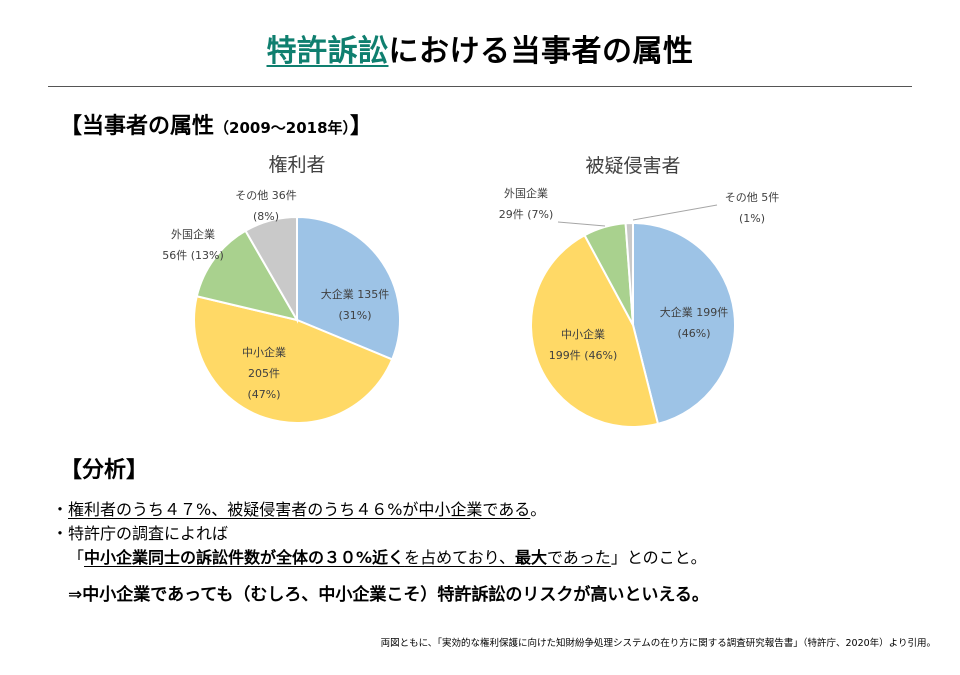  What do you see at coordinates (459, 557) in the screenshot?
I see `quote-mid-1: を占めており、` at bounding box center [459, 557].